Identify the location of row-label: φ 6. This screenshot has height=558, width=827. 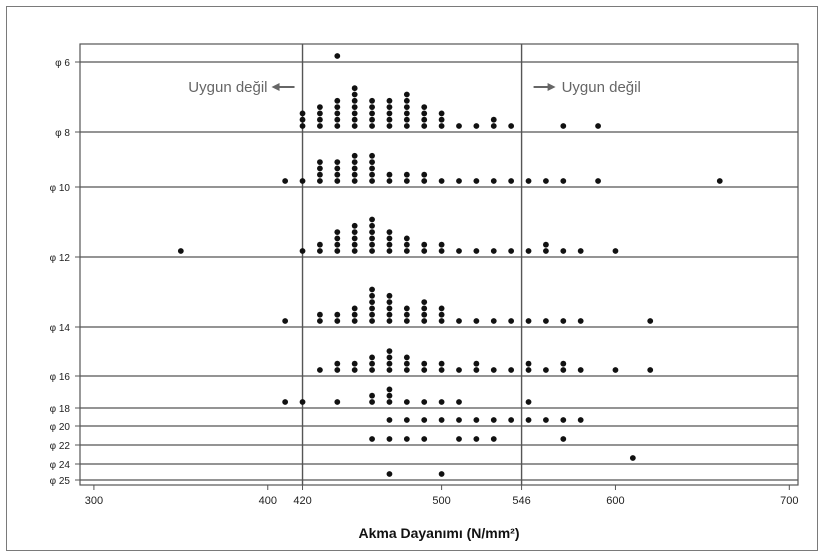
(62, 63).